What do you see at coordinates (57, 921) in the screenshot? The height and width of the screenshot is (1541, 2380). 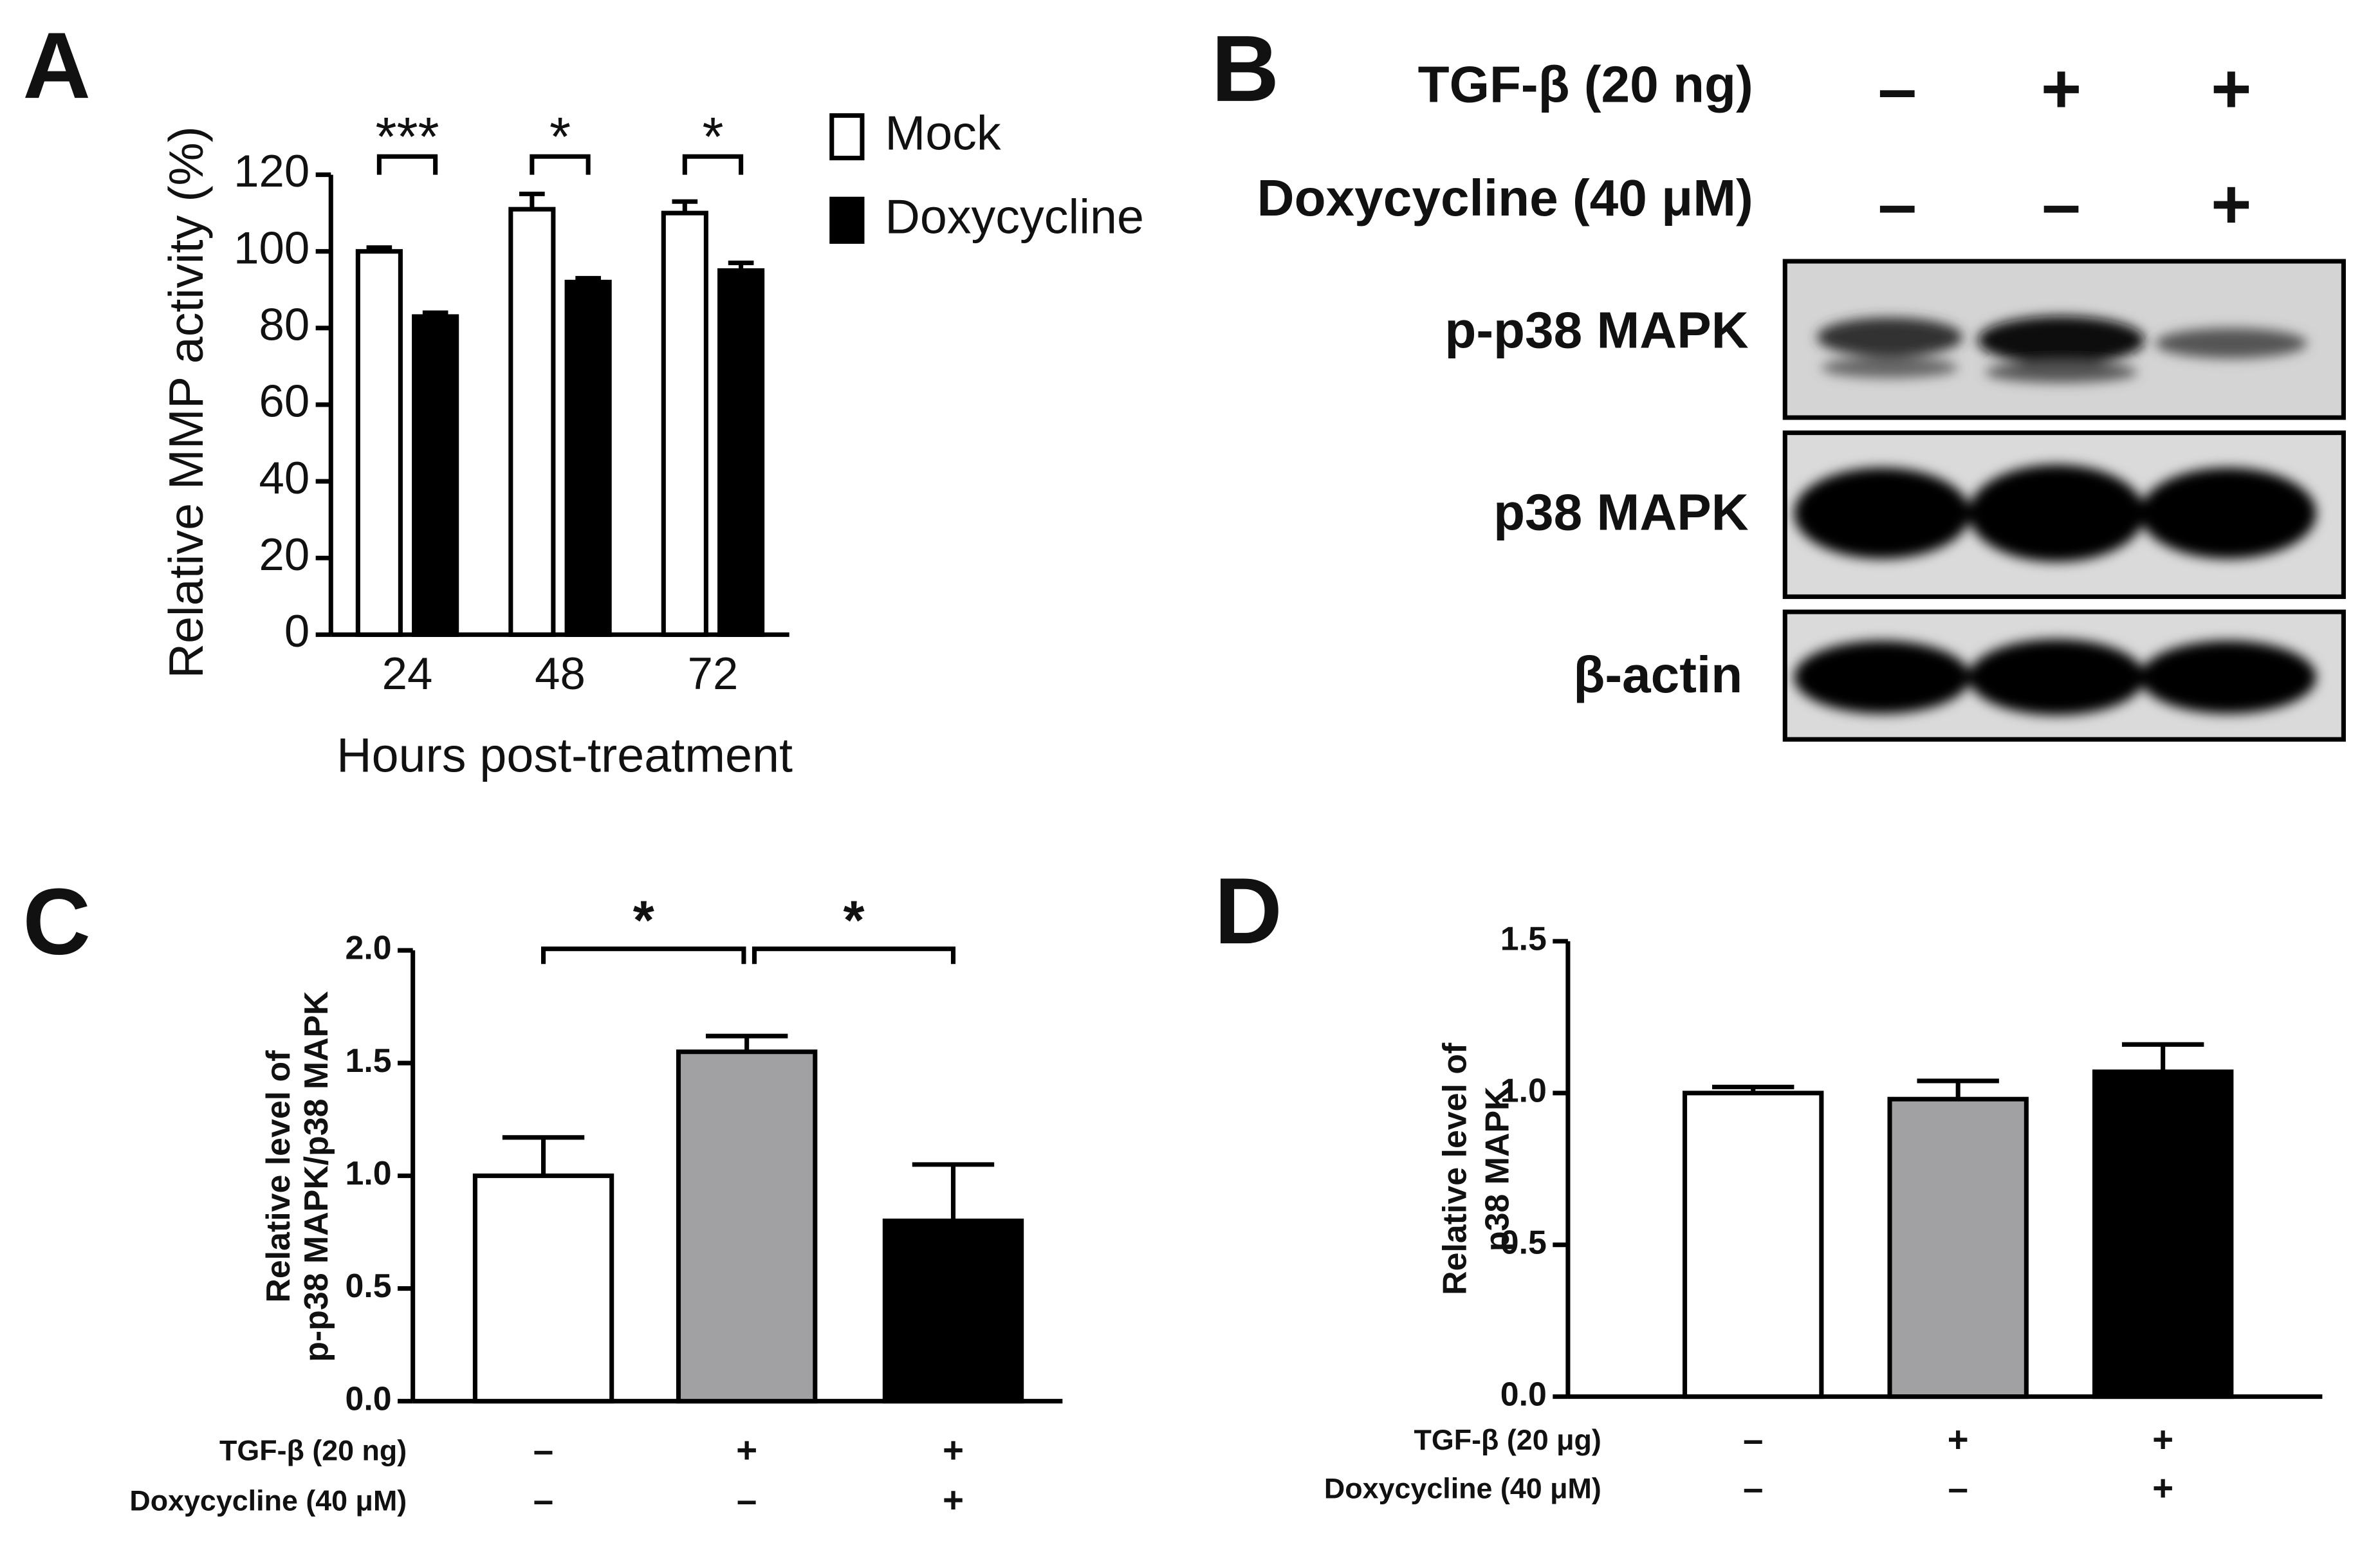 I see `panel-label: C` at bounding box center [57, 921].